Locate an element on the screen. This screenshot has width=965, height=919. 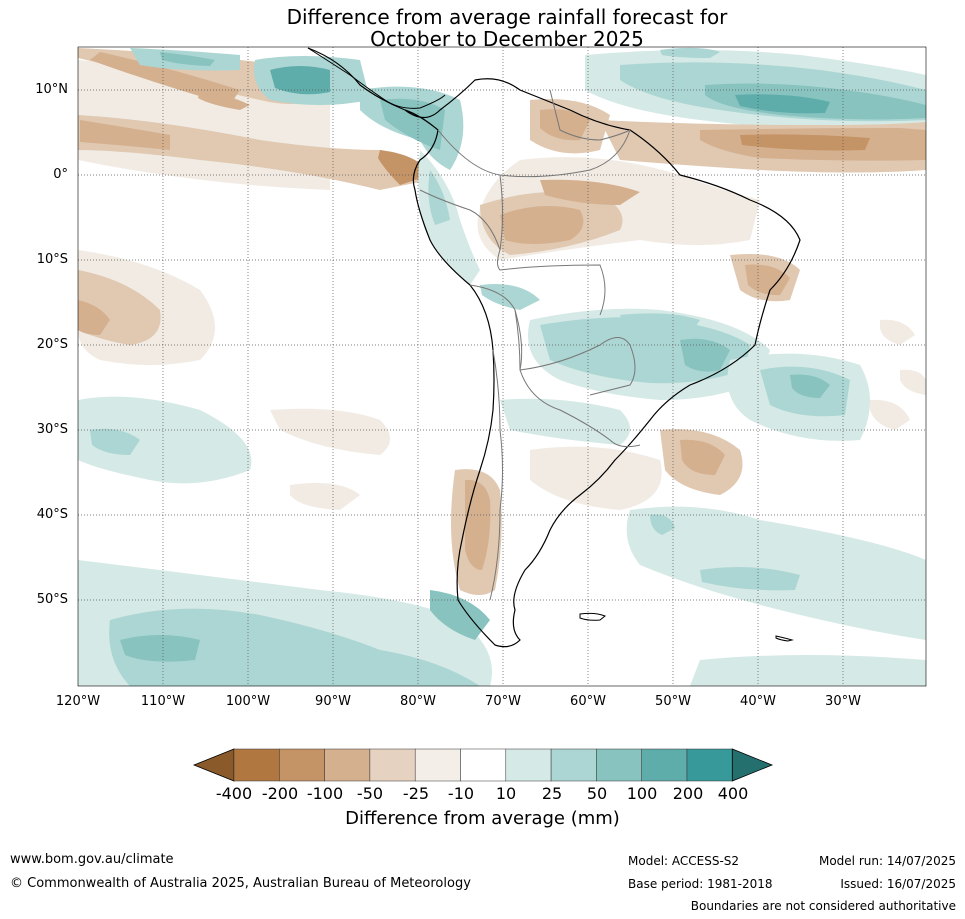
issued-date: Issued: 16/07/2025 is located at coordinates (898, 884).